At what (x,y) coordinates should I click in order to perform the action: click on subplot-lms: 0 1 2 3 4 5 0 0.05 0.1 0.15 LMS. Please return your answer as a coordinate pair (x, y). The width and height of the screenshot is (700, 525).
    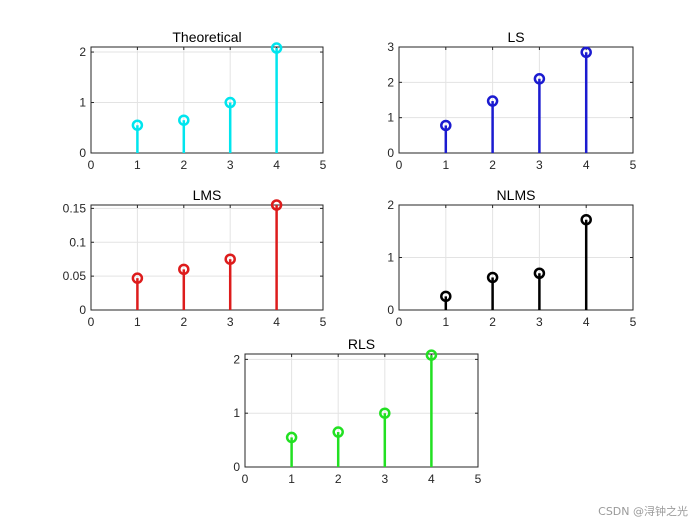
    Looking at the image, I should click on (195, 258).